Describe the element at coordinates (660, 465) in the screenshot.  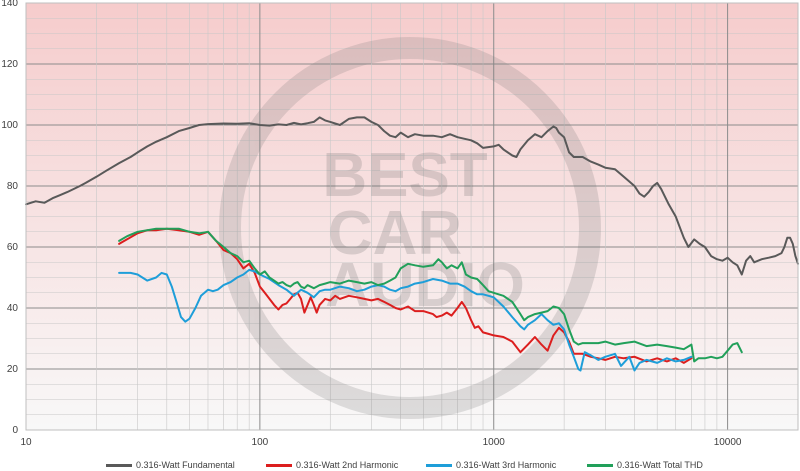
I see `legend-label: 0.316-Watt Total THD` at that location.